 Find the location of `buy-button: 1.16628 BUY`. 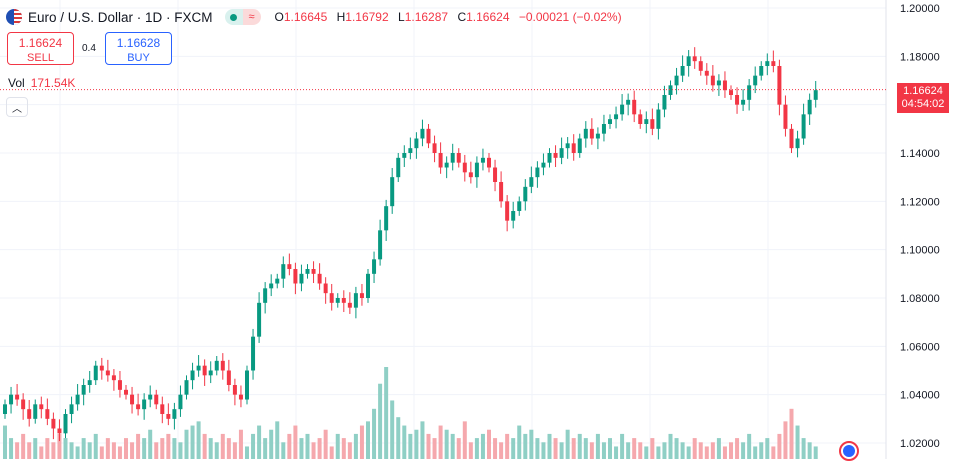

buy-button: 1.16628 BUY is located at coordinates (138, 48).